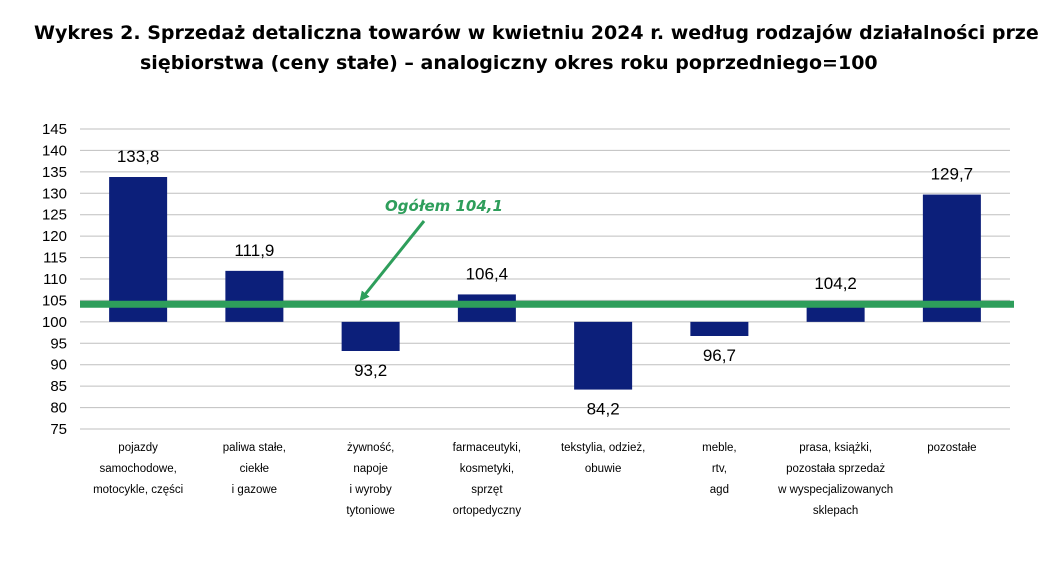 This screenshot has width=1038, height=588. What do you see at coordinates (54, 150) in the screenshot?
I see `y-tick-label: 140` at bounding box center [54, 150].